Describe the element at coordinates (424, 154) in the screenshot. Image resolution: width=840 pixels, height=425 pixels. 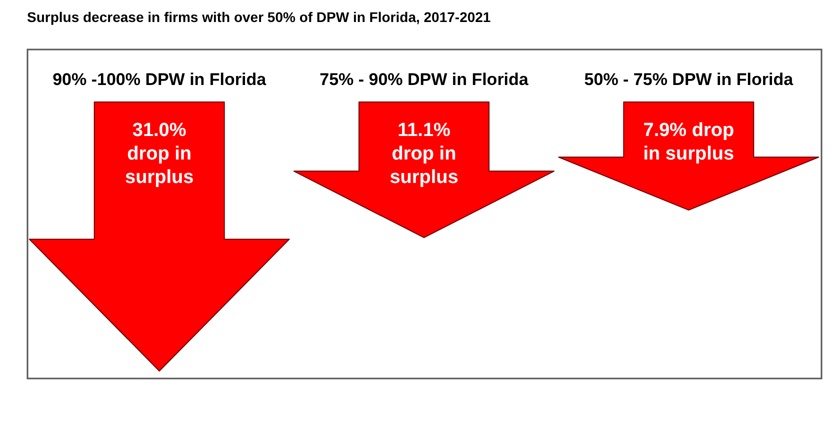
I see `data-label: 11.1% drop in surplus` at that location.